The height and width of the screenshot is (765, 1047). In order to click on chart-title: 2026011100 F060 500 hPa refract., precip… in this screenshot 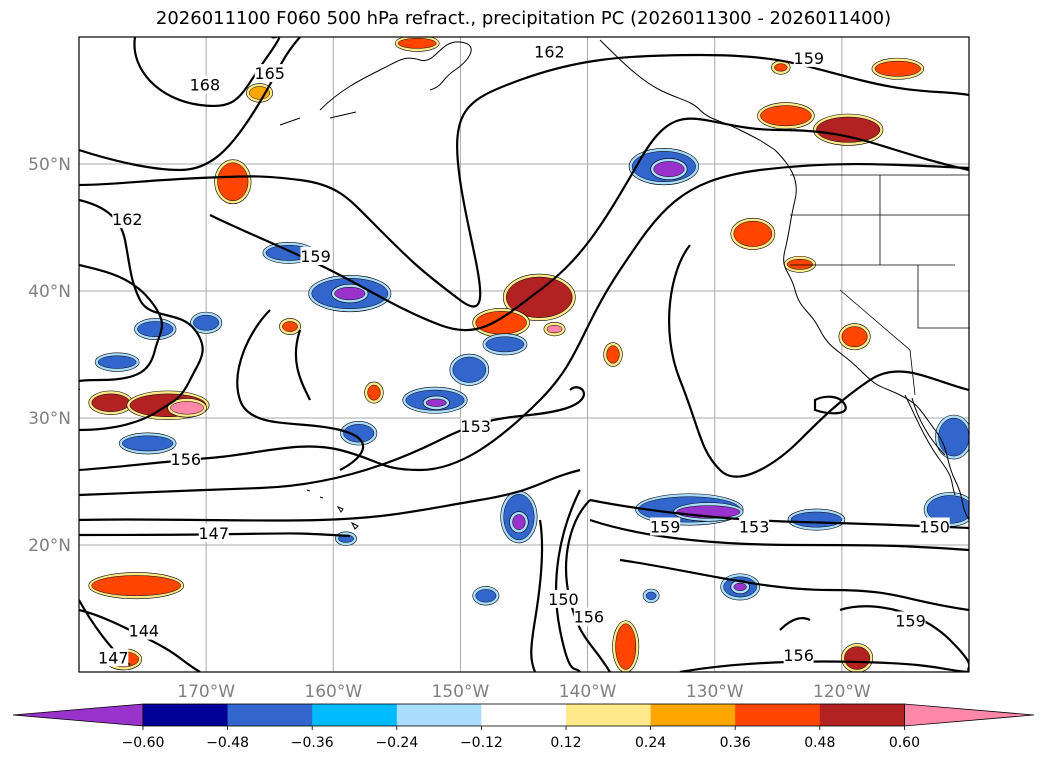, I will do `click(523, 18)`.